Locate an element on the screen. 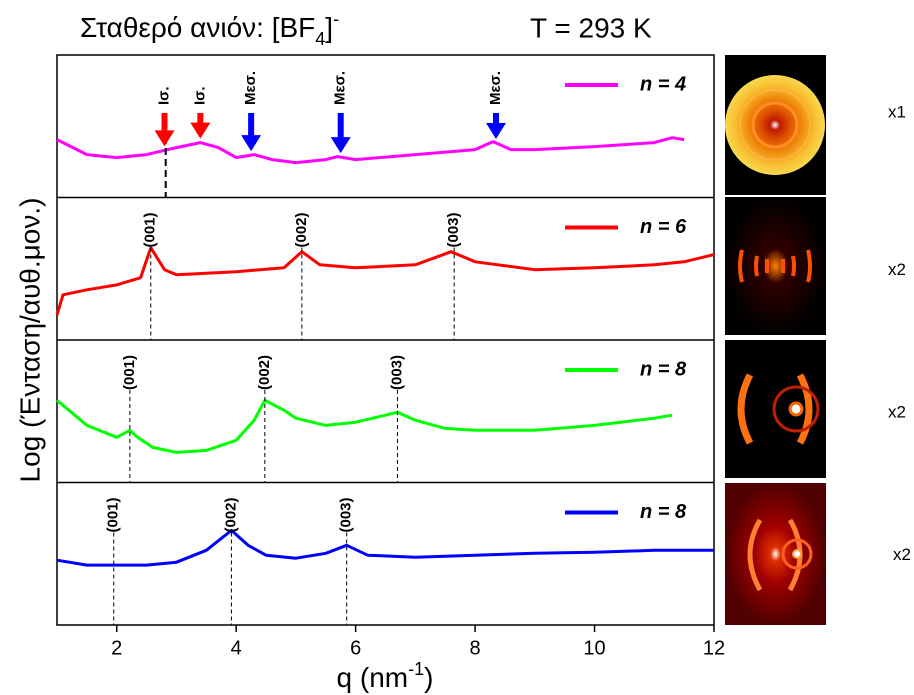 The image size is (914, 695). chart-title: Σταθερό ανιόν: [BF4]- is located at coordinates (209, 29).